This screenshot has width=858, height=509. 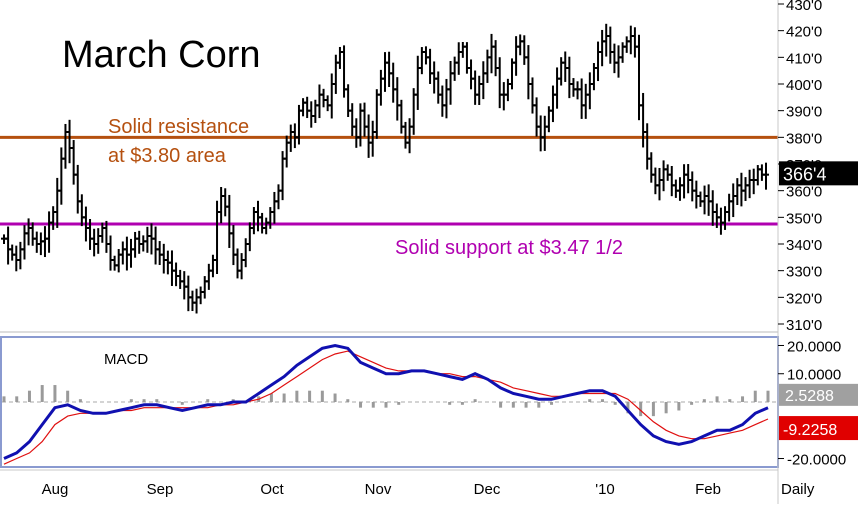 What do you see at coordinates (804, 245) in the screenshot?
I see `price-y-tick-label: 340'0` at bounding box center [804, 245].